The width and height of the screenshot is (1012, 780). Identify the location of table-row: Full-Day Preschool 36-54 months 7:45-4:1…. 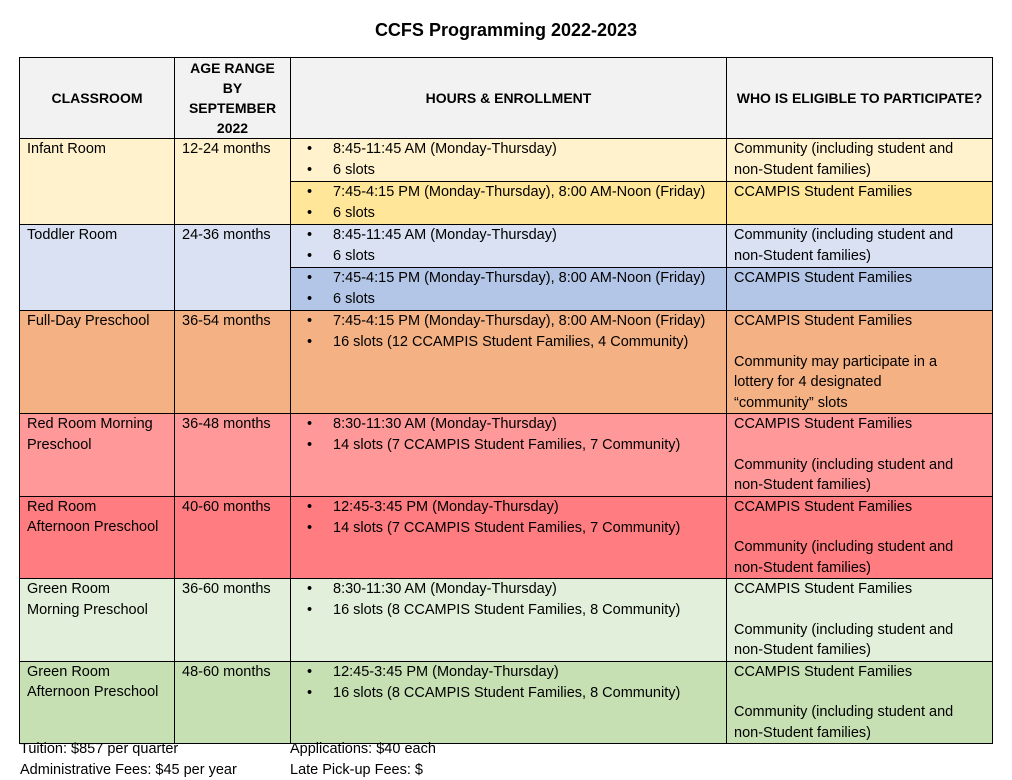
(506, 362).